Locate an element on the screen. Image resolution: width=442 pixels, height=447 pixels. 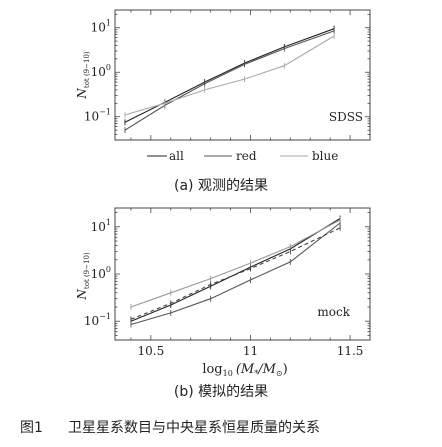
xlabel-sub: 10 is located at coordinates (228, 373).